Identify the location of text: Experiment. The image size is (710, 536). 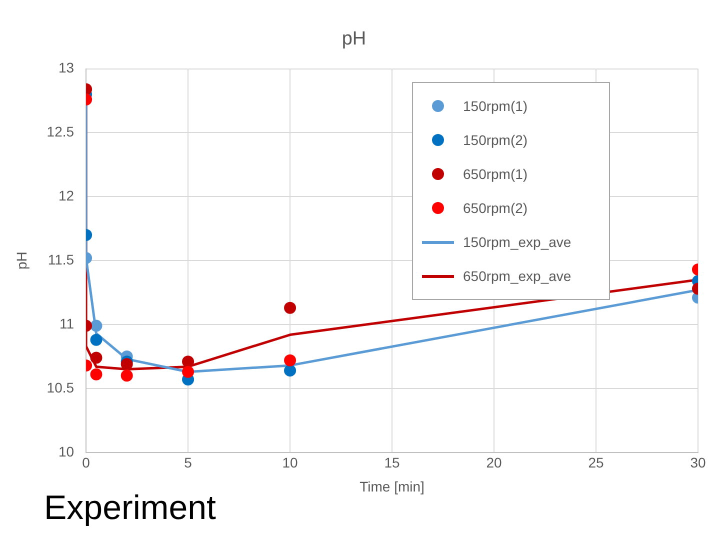
(130, 508).